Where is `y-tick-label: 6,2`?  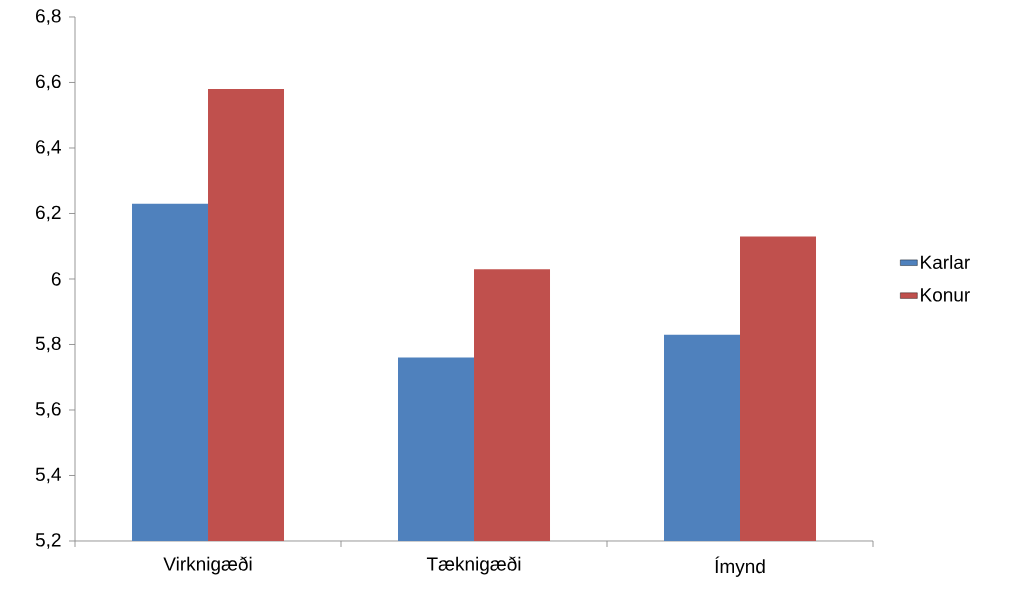
y-tick-label: 6,2 is located at coordinates (48, 213).